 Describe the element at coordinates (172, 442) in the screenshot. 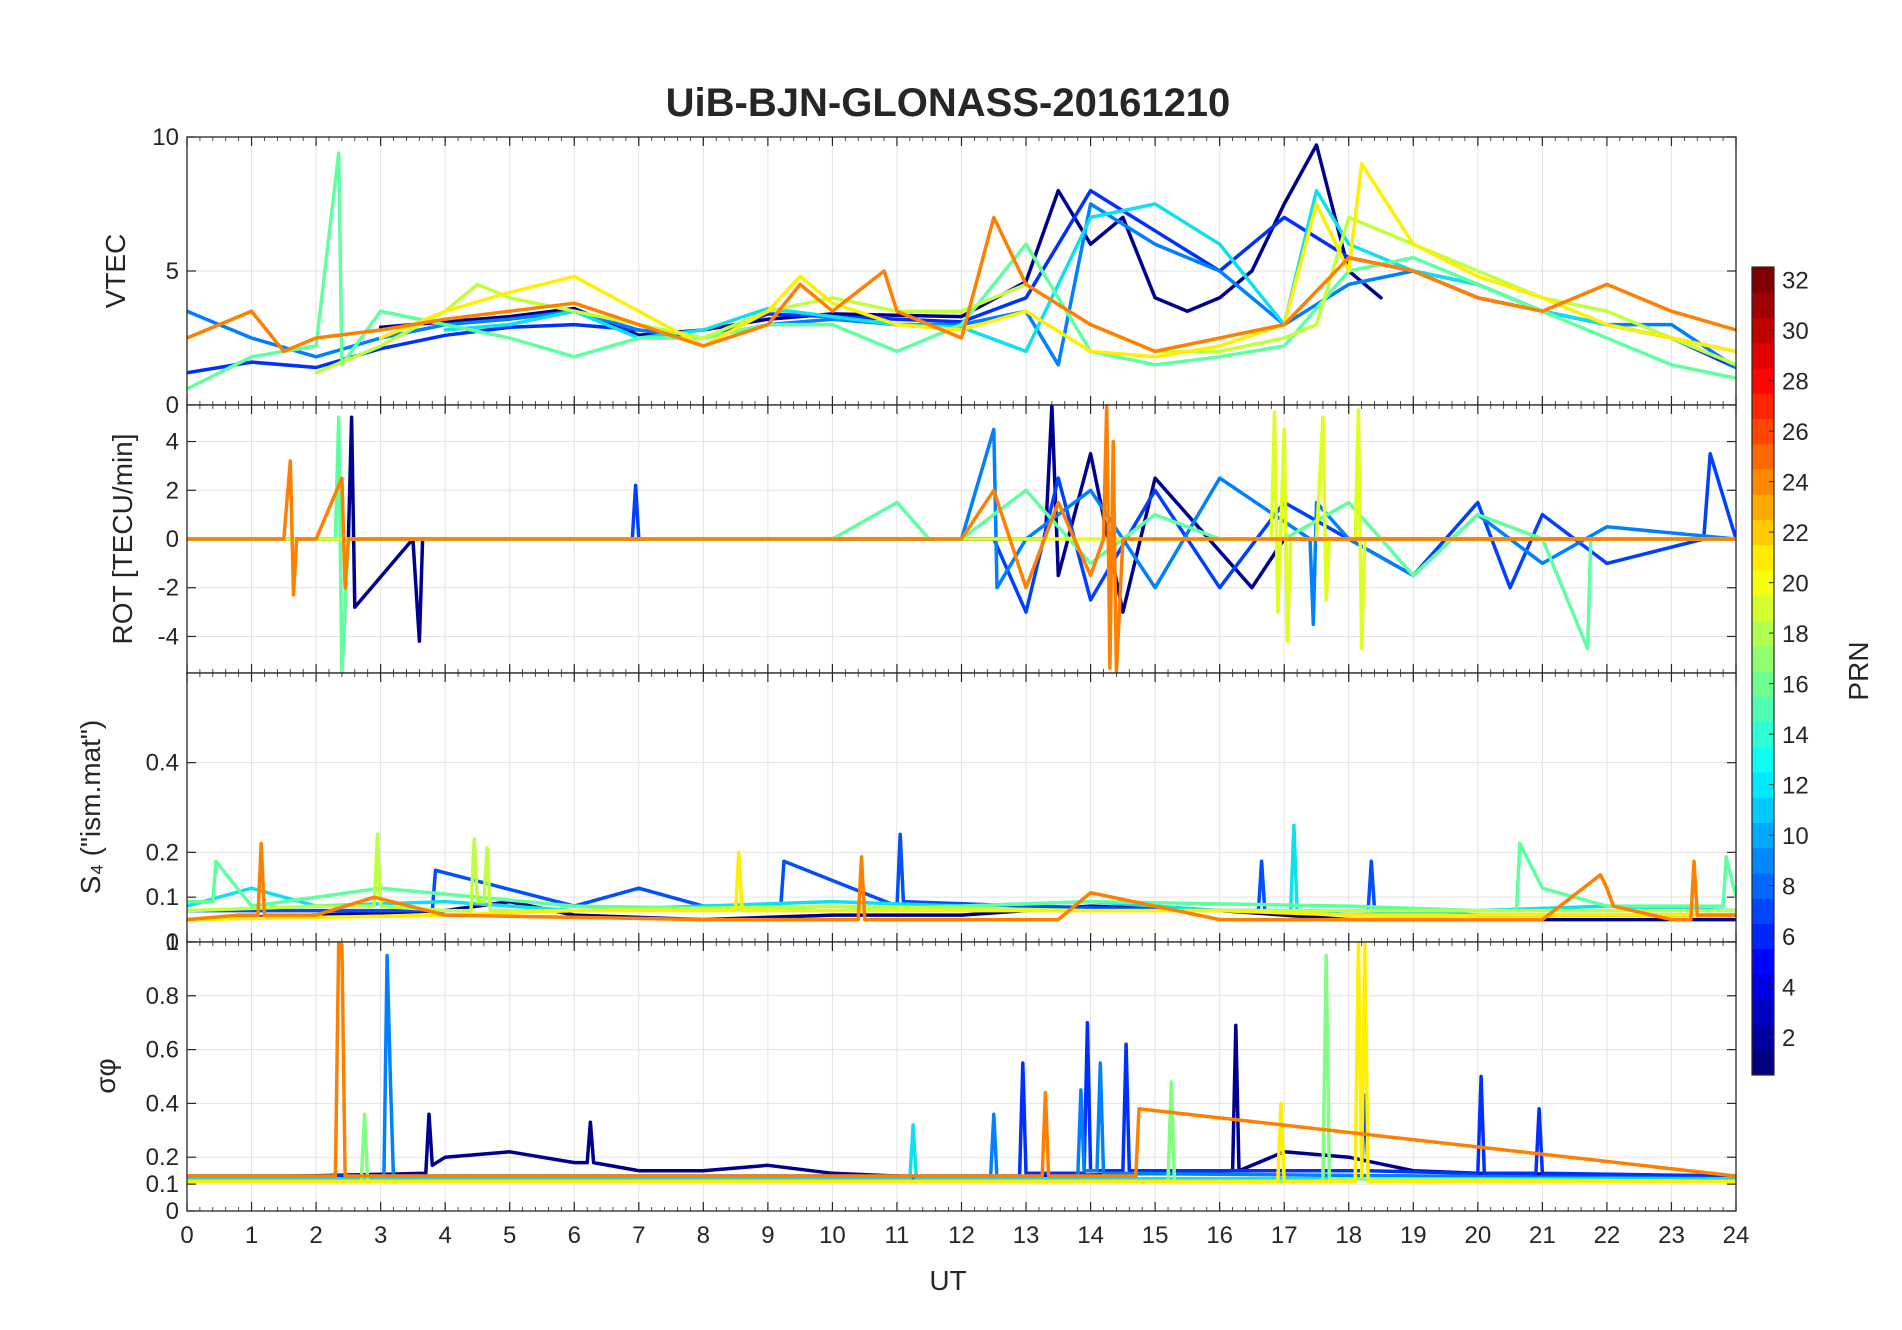

I see `y-tick-label: 4` at that location.